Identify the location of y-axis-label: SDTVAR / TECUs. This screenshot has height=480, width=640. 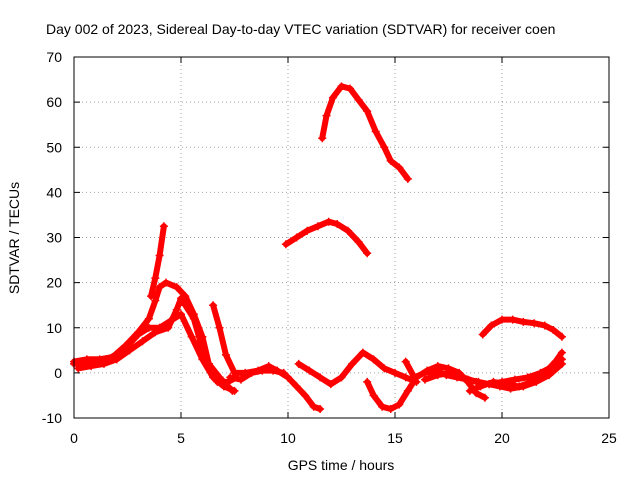
(14, 238).